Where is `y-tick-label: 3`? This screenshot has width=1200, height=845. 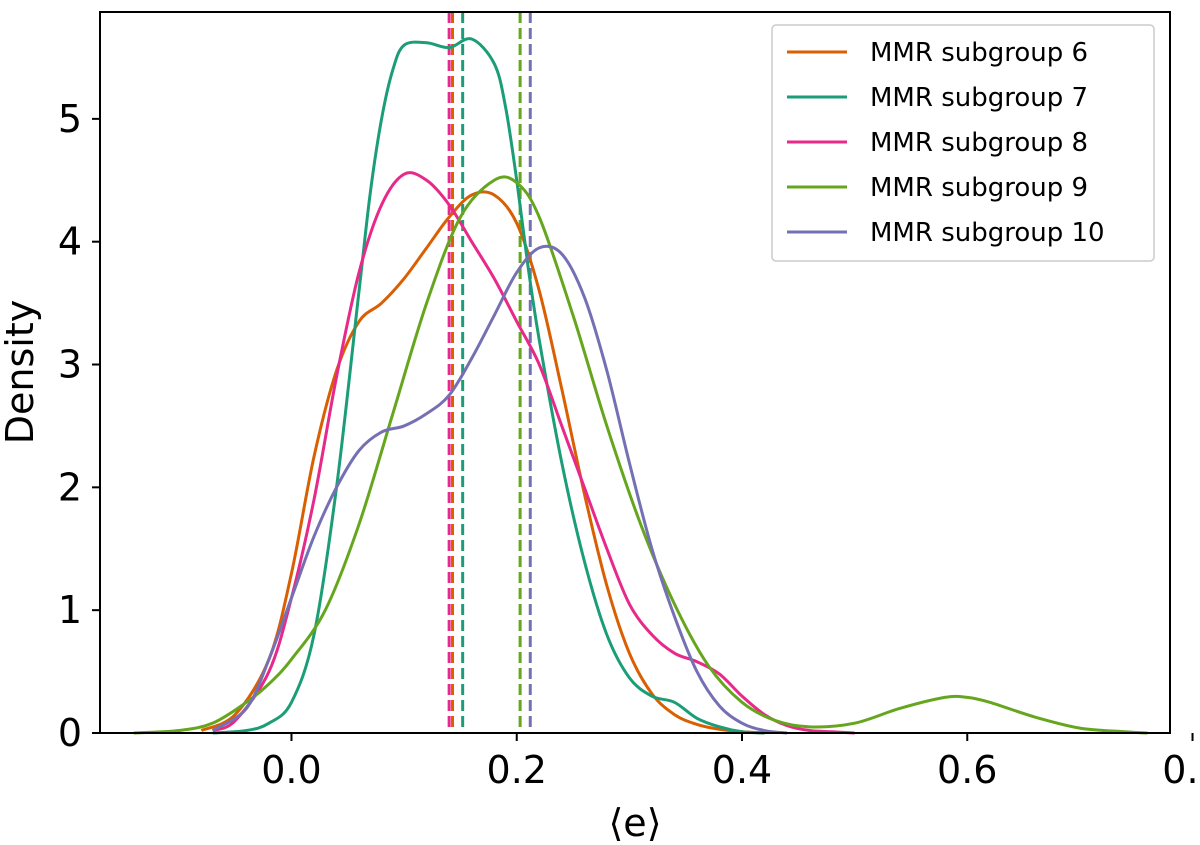
y-tick-label: 3 is located at coordinates (70, 365).